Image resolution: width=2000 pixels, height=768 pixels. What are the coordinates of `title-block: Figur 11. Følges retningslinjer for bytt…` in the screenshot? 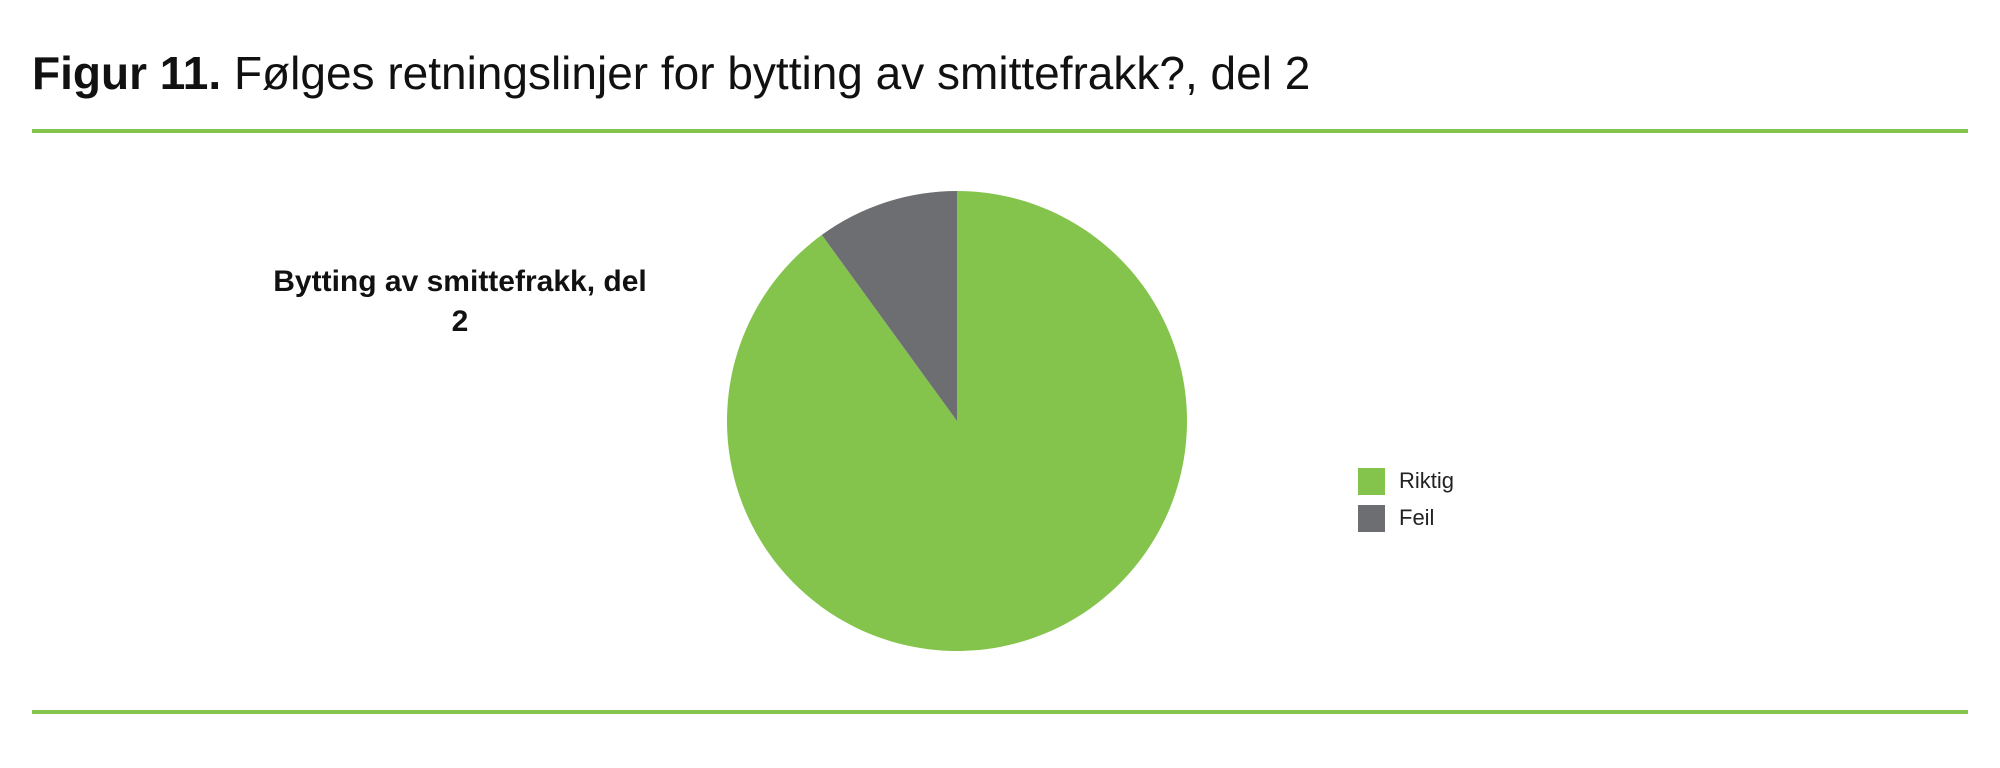 It's located at (671, 73).